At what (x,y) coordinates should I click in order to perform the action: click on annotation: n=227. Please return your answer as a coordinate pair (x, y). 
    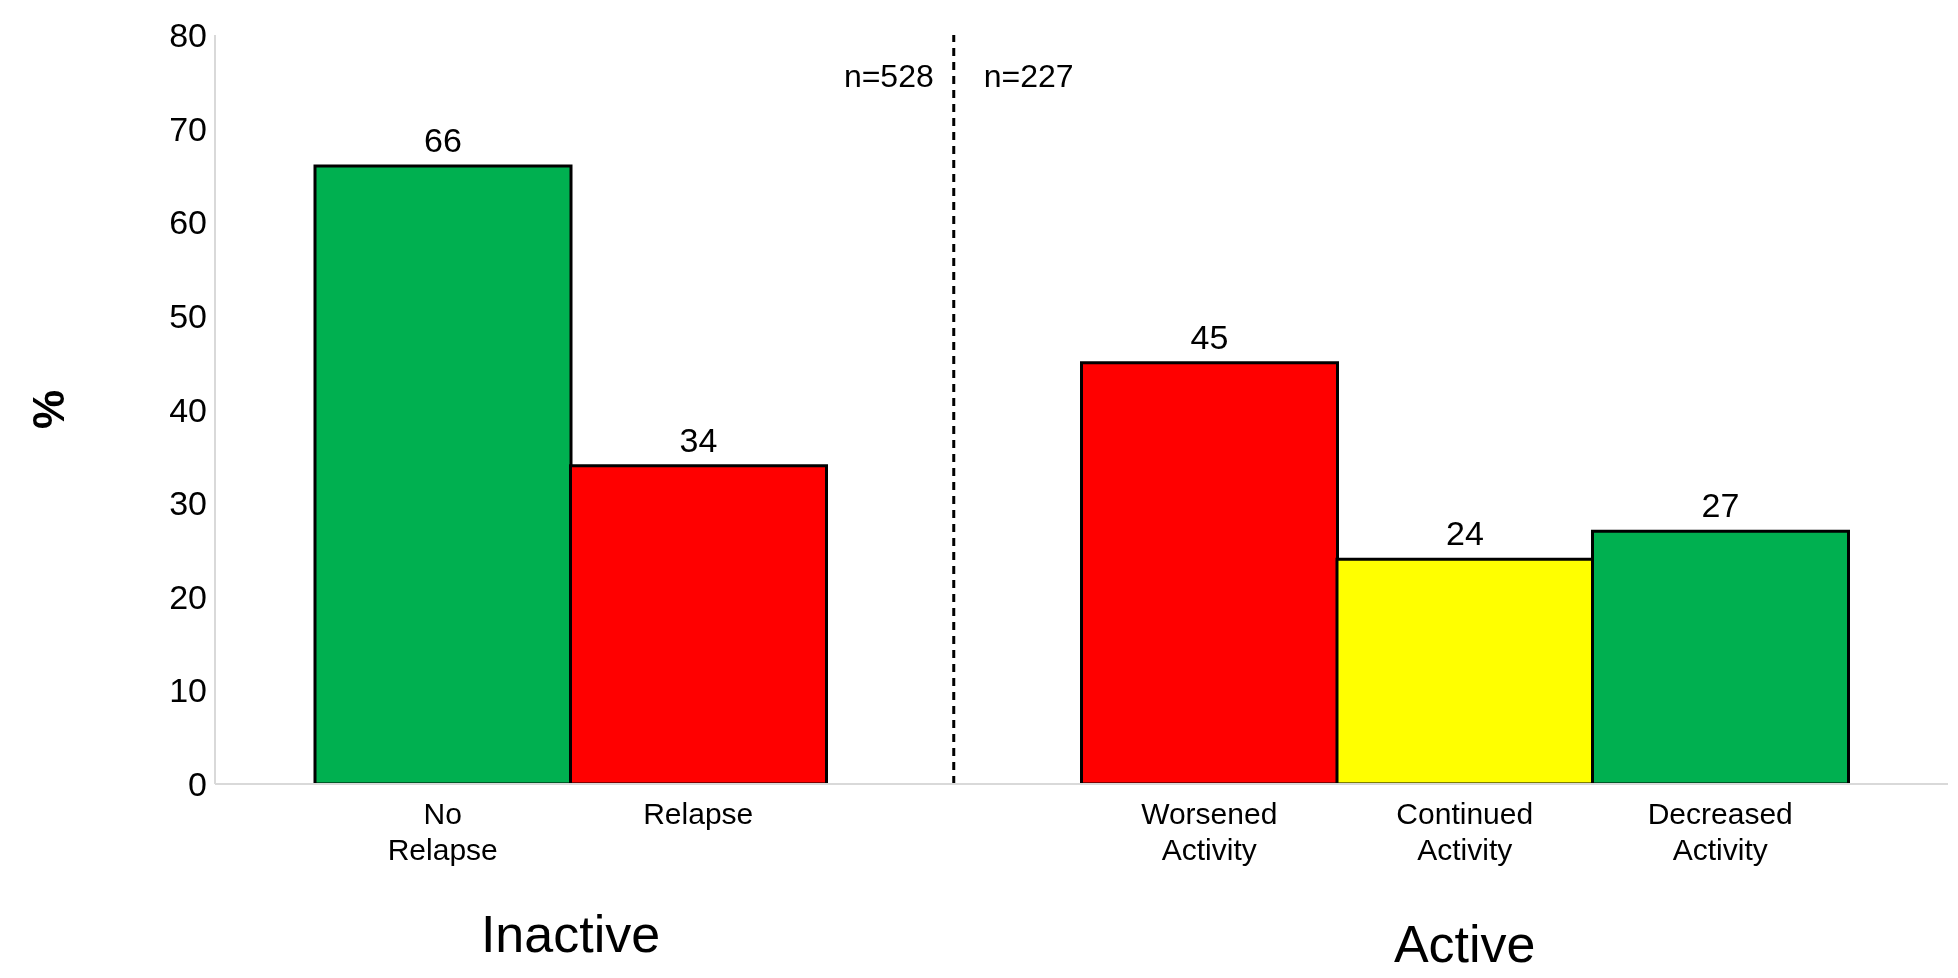
    Looking at the image, I should click on (1028, 76).